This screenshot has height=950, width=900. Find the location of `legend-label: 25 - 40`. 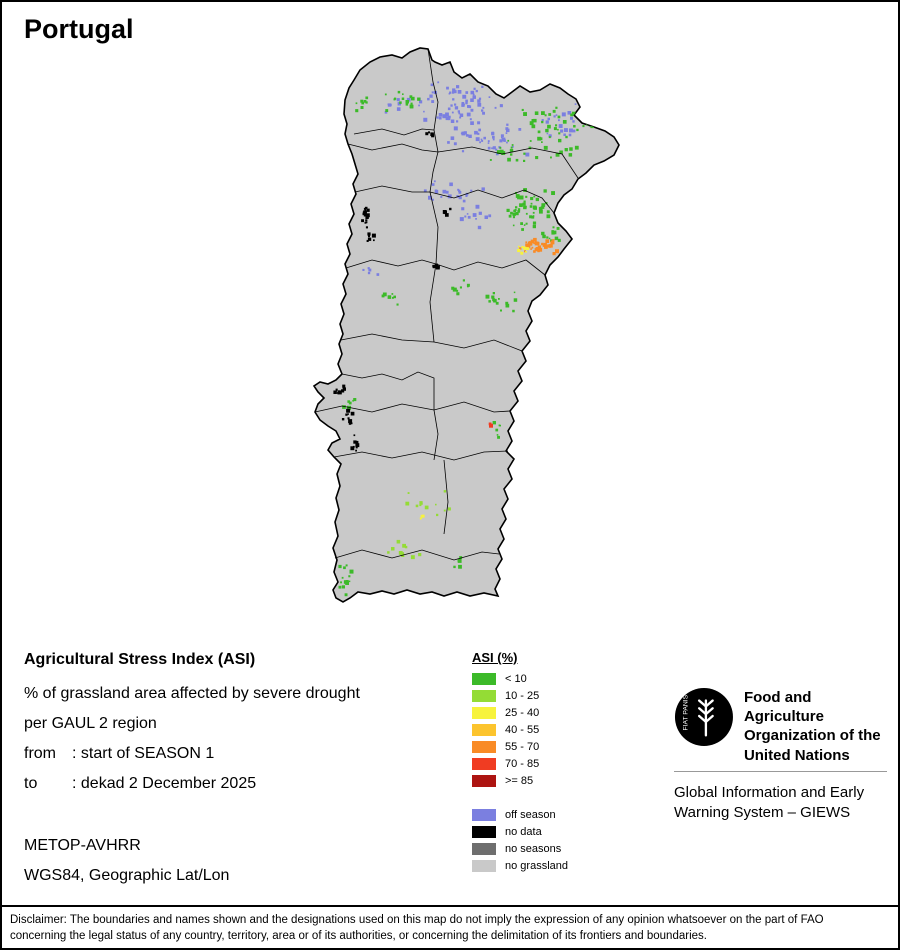

legend-label: 25 - 40 is located at coordinates (522, 713).